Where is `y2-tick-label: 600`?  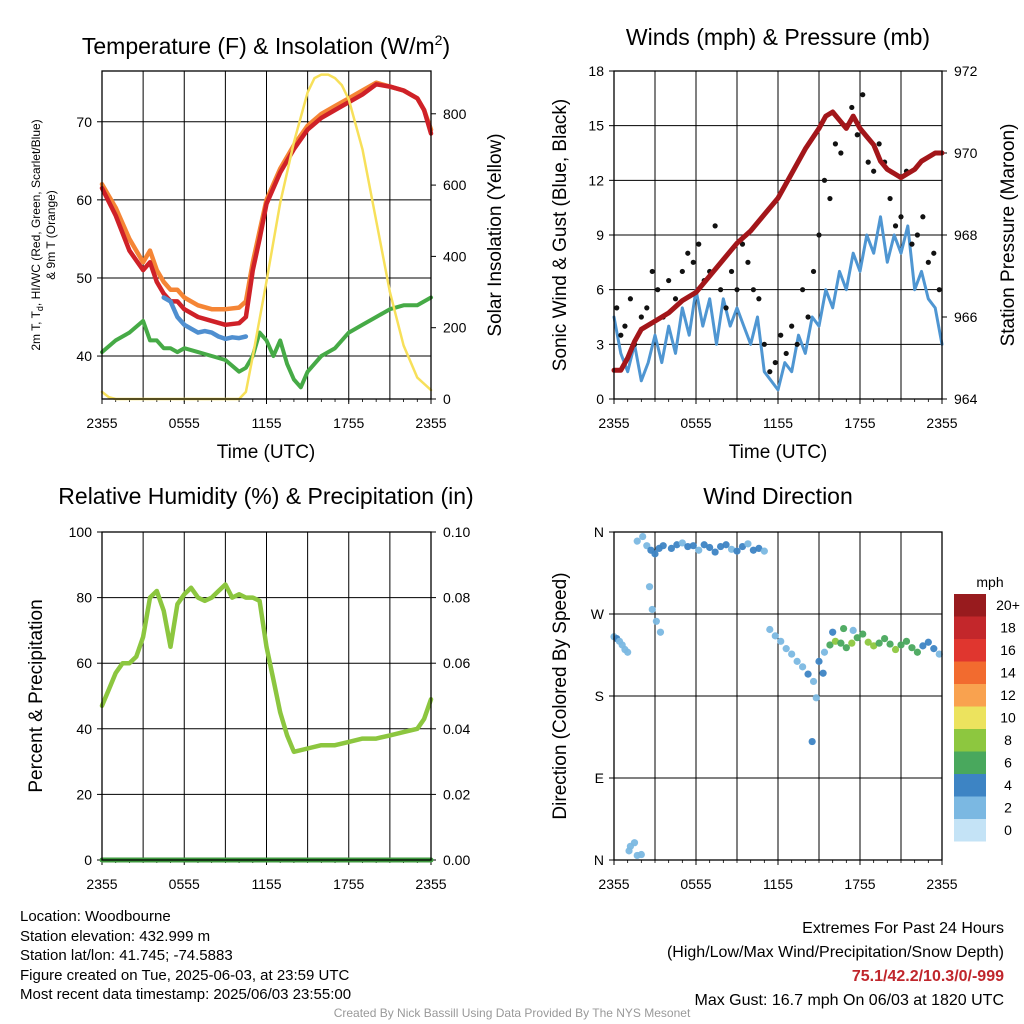 y2-tick-label: 600 is located at coordinates (455, 185).